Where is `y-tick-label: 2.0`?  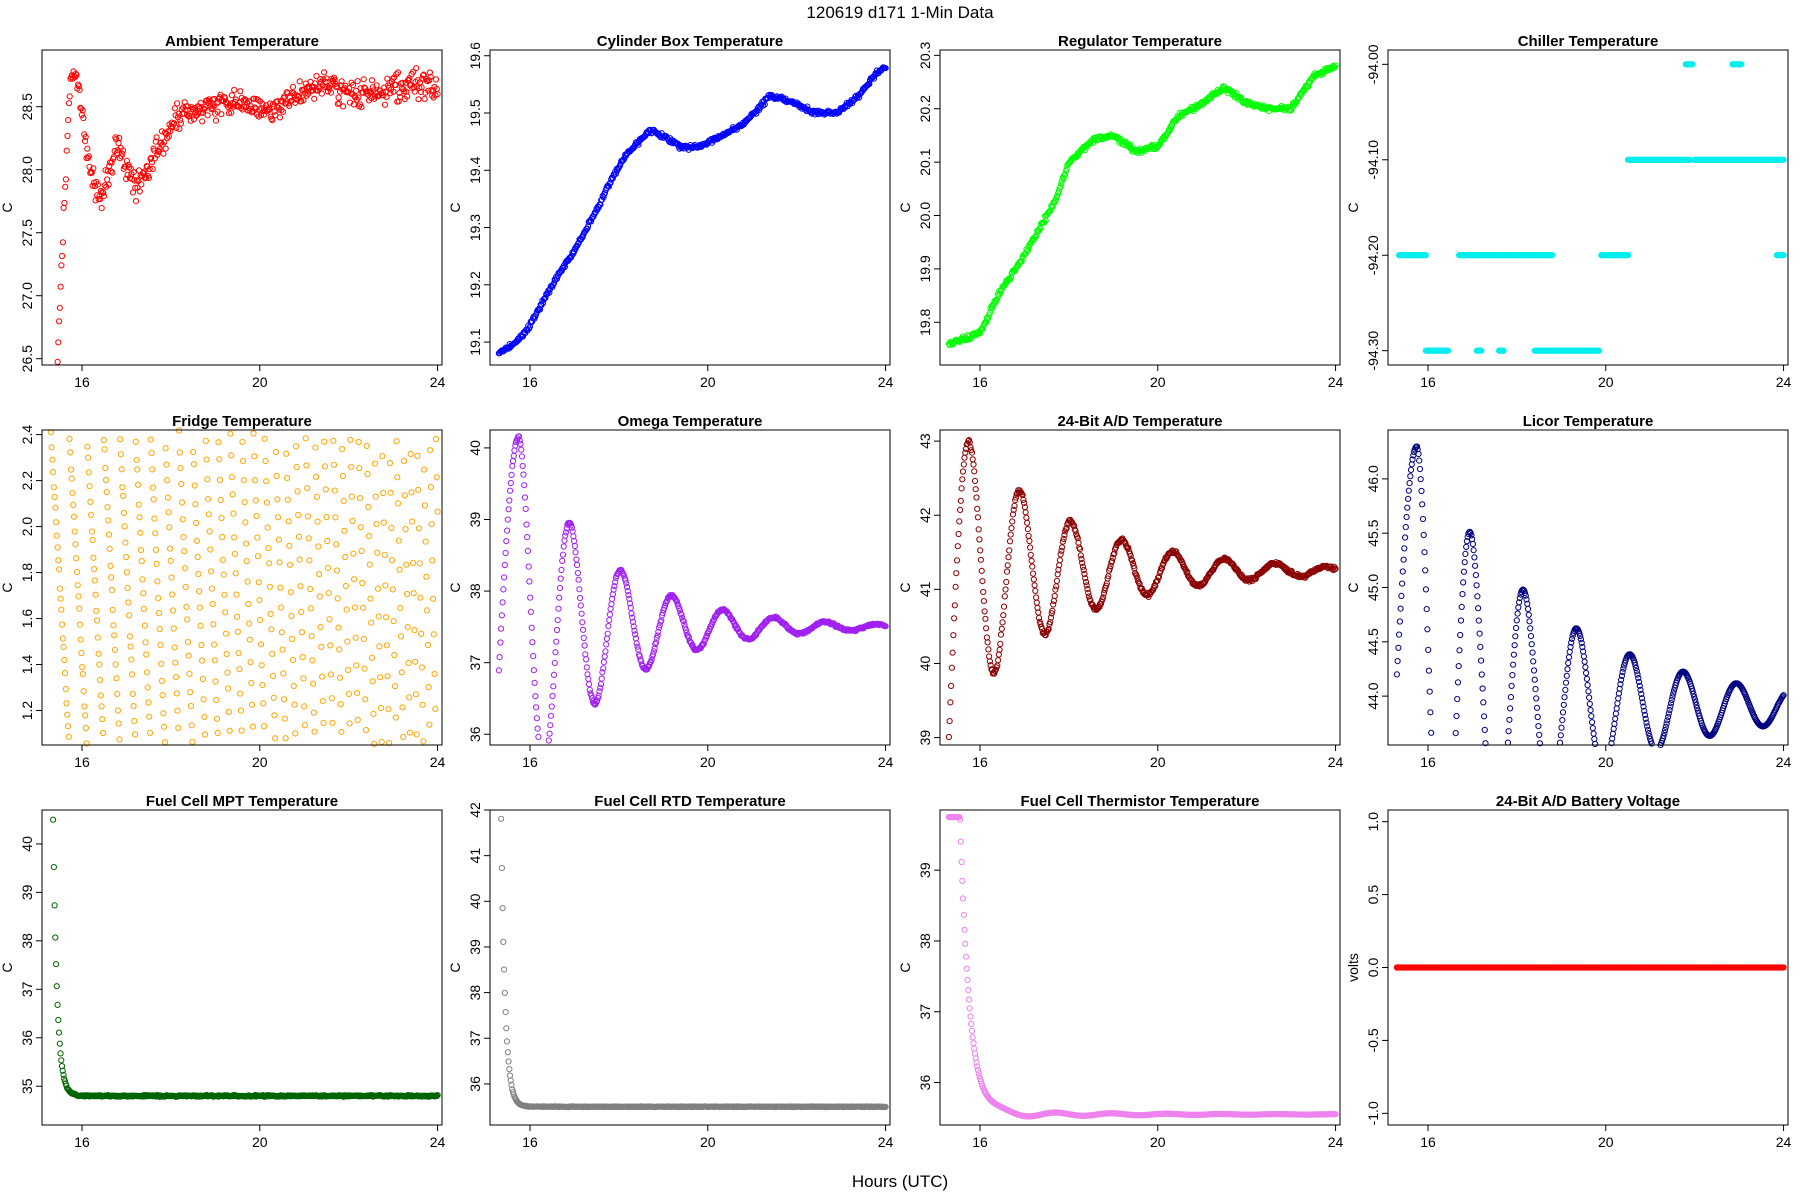
y-tick-label: 2.0 is located at coordinates (27, 527).